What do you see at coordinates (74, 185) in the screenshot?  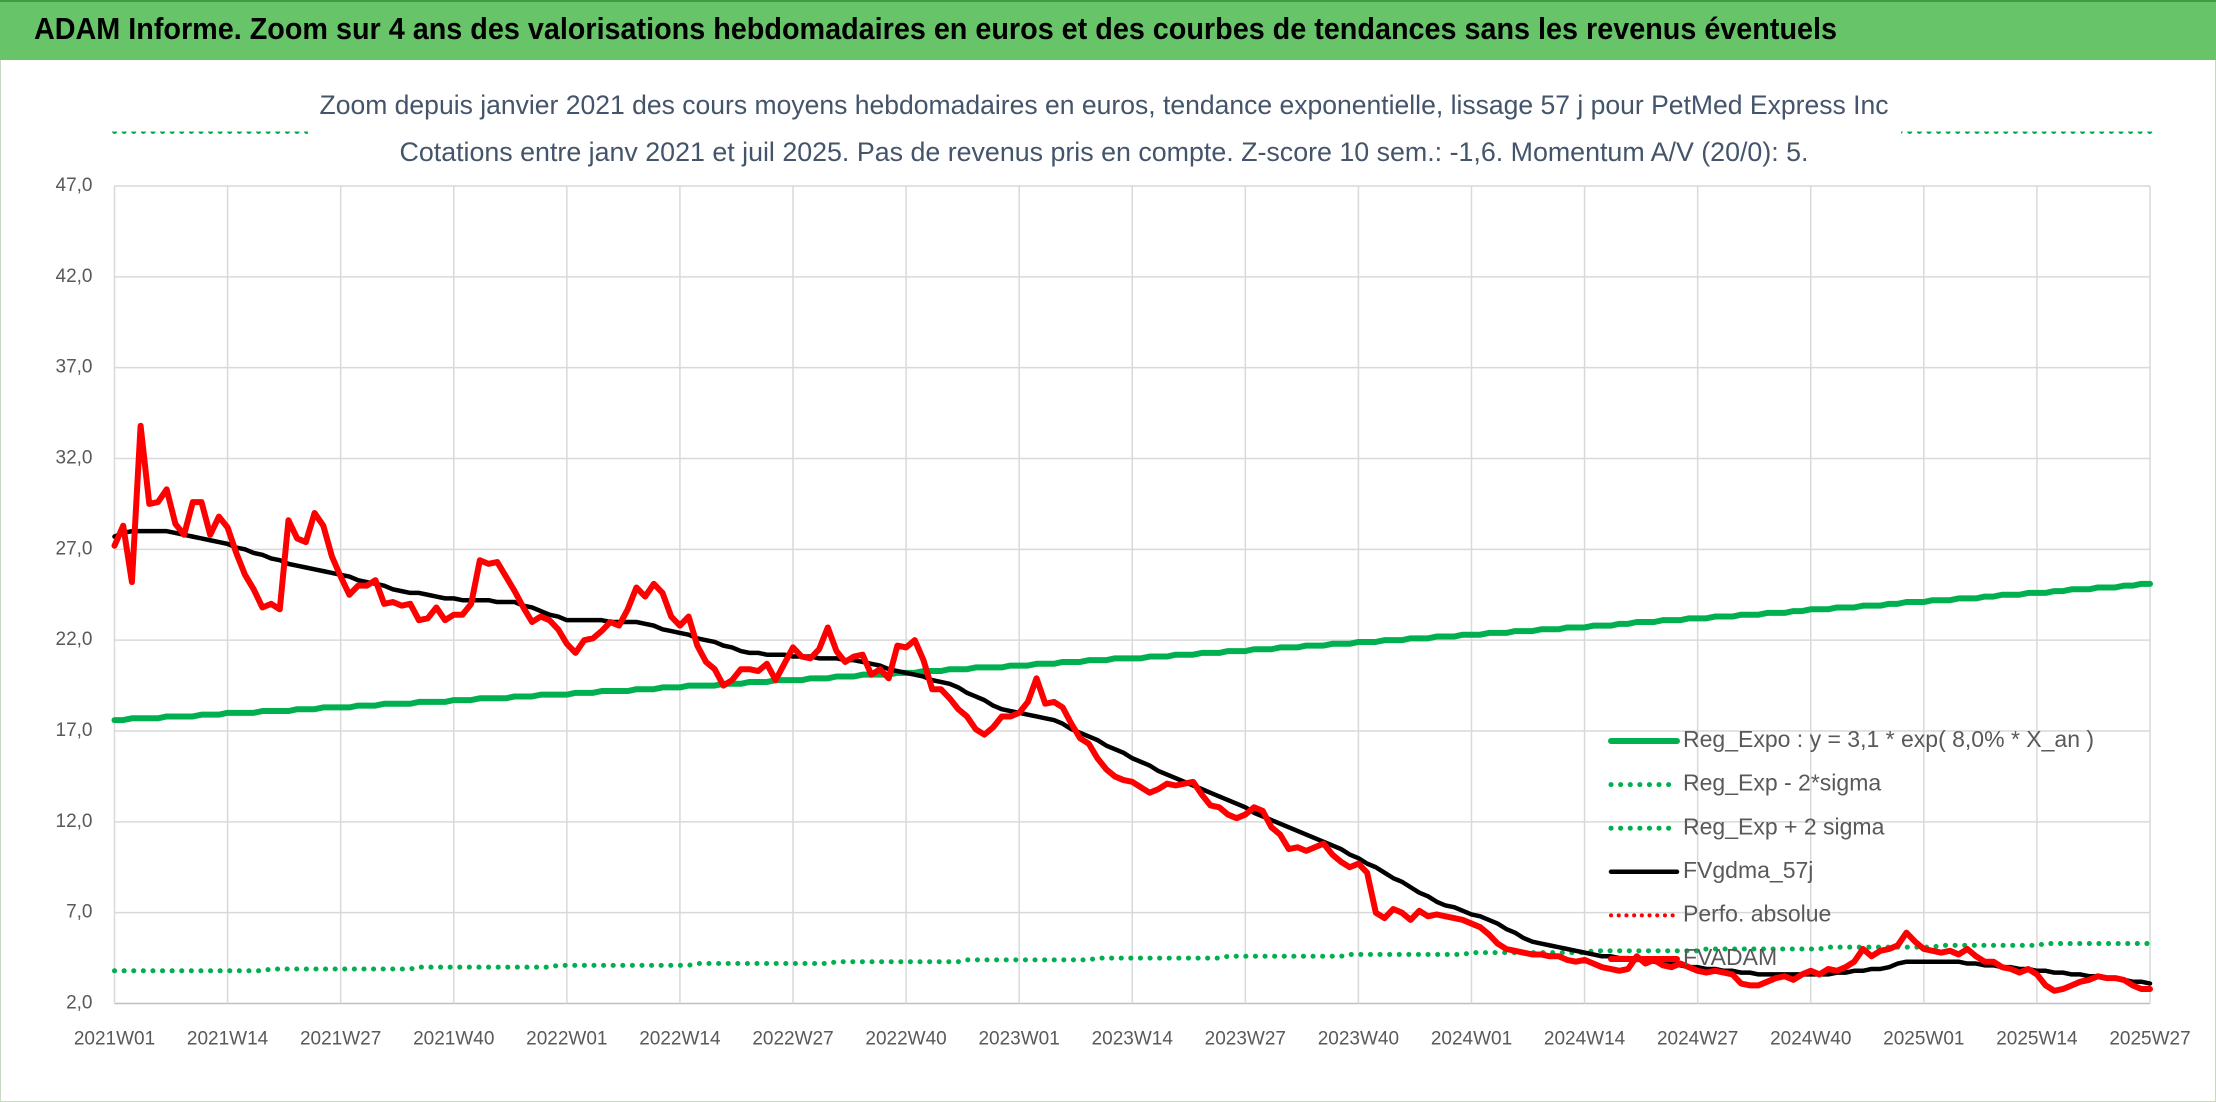 I see `y-tick-label: 47,0` at bounding box center [74, 185].